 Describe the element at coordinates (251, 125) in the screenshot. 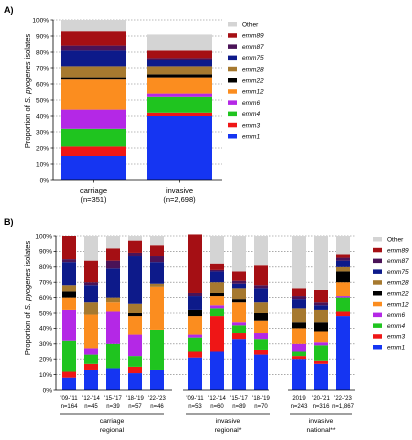

I see `legend-label-emm3: emm3` at that location.